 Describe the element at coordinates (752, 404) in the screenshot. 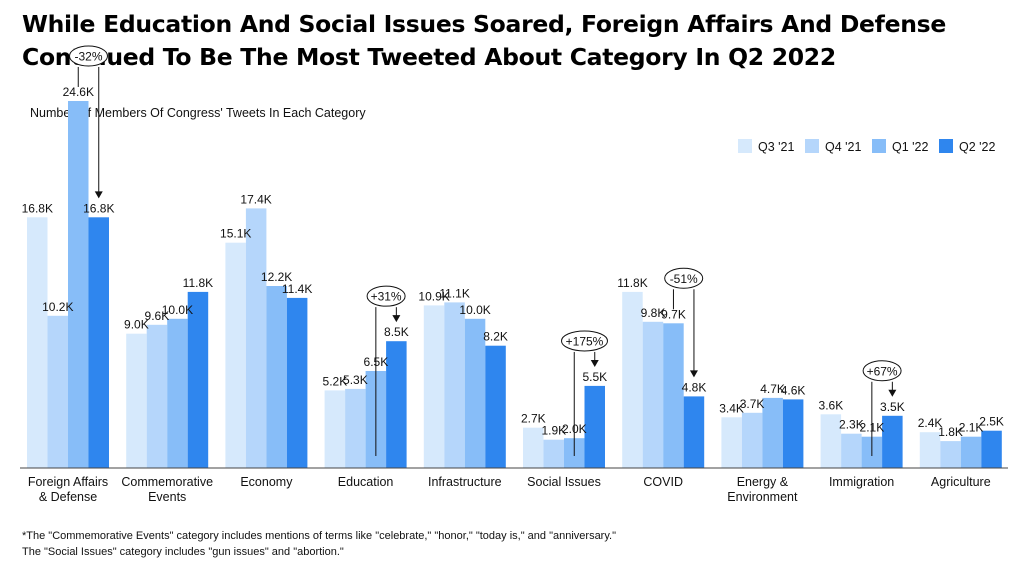

I see `value-label: 3.7K` at that location.